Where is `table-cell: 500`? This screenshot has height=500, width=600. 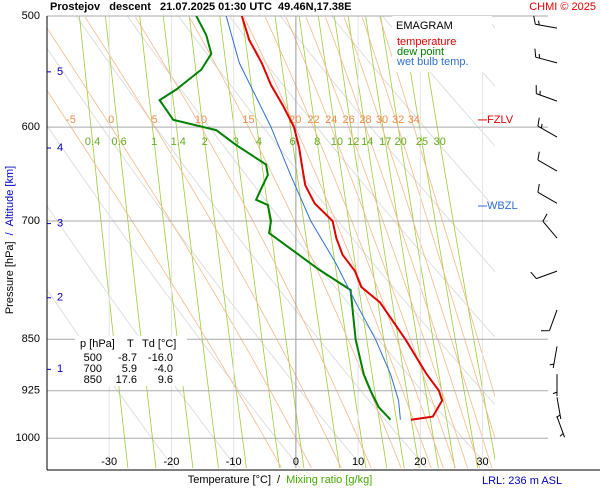 table-cell: 500 is located at coordinates (93, 358).